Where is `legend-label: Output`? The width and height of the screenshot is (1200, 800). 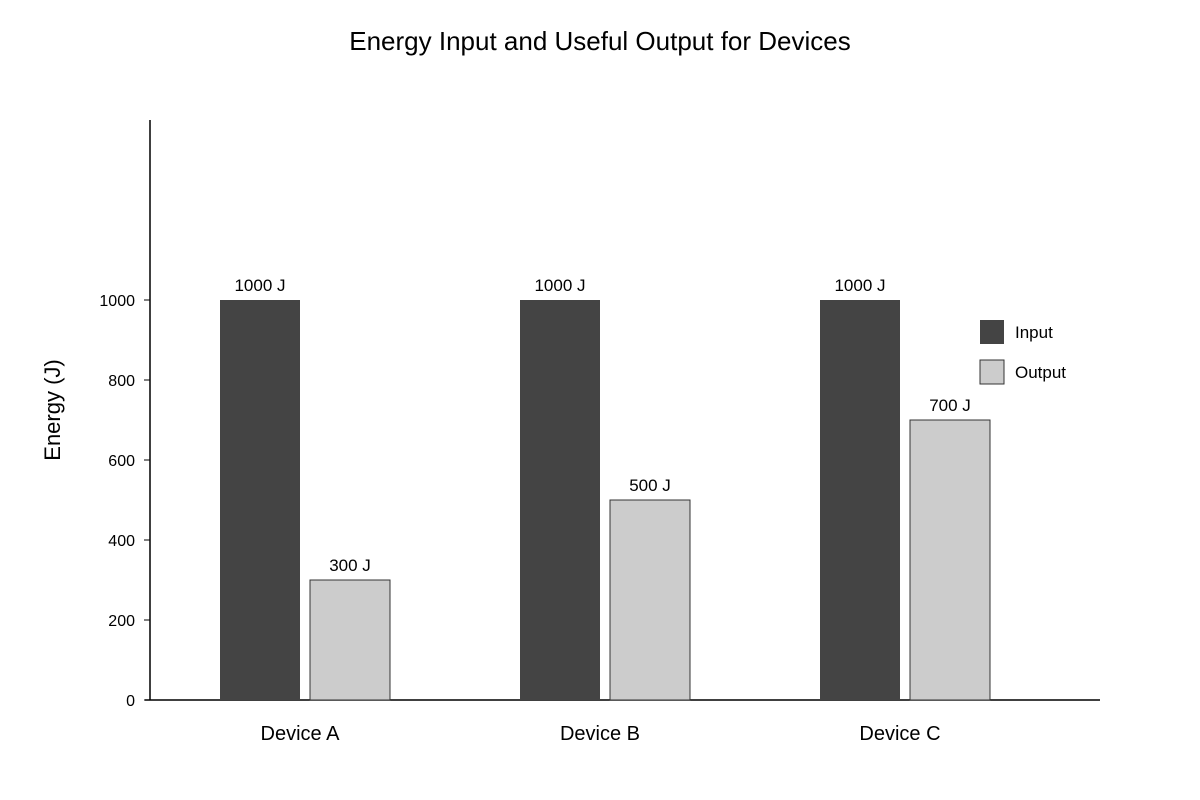
legend-label: Output is located at coordinates (1040, 372).